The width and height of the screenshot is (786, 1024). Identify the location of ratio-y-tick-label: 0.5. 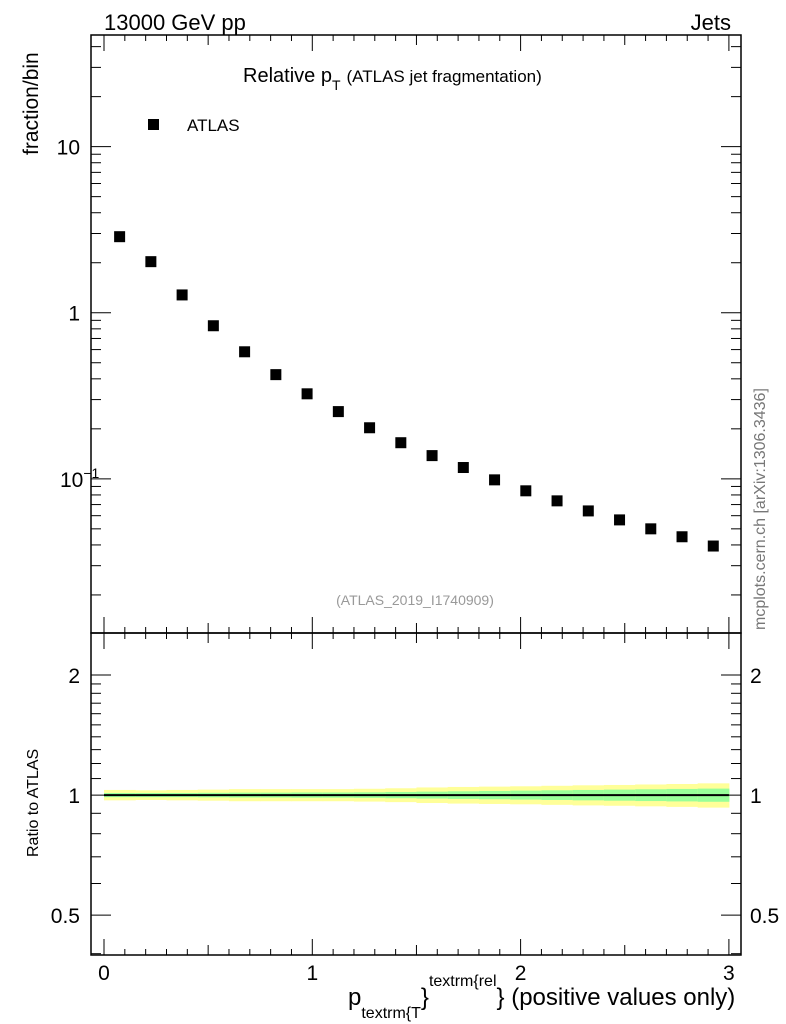
(65, 916).